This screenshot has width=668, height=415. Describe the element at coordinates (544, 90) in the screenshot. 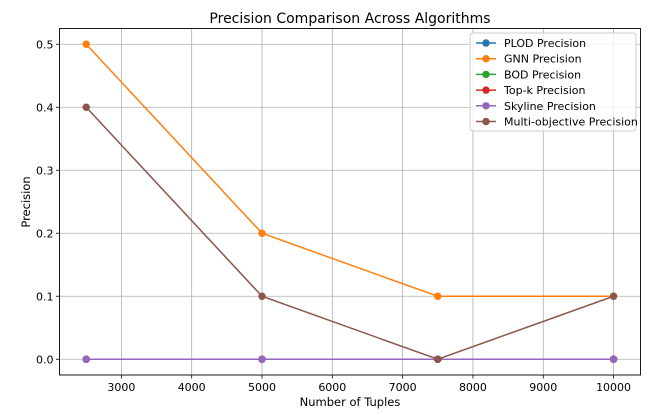

I see `legend-label: Top-k Precision` at that location.